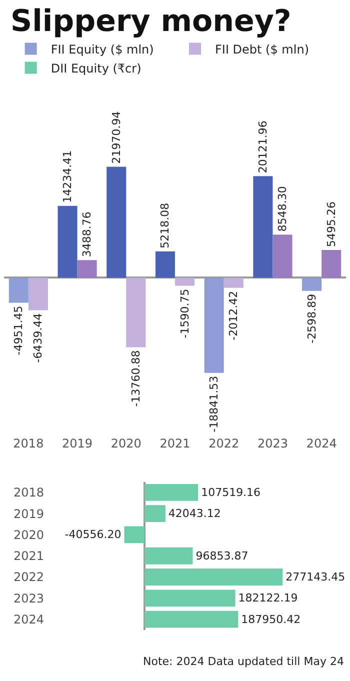 The image size is (350, 681). Describe the element at coordinates (19, 331) in the screenshot. I see `data-label: -4951.45` at that location.